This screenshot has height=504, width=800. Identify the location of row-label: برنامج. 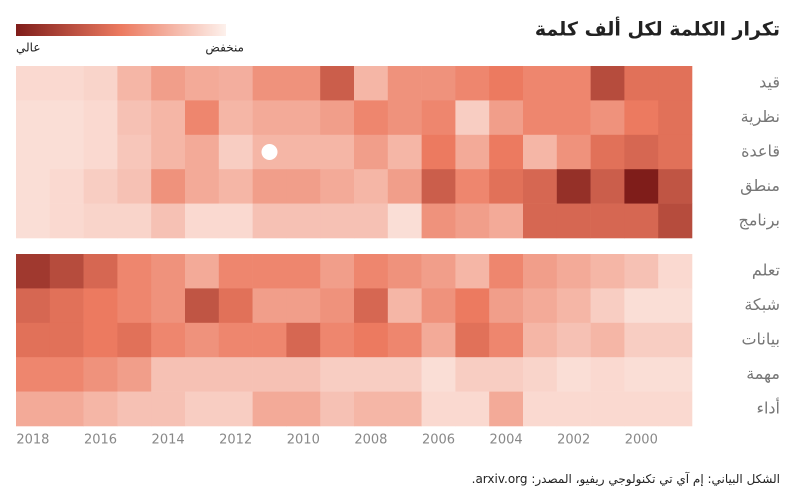
(759, 220).